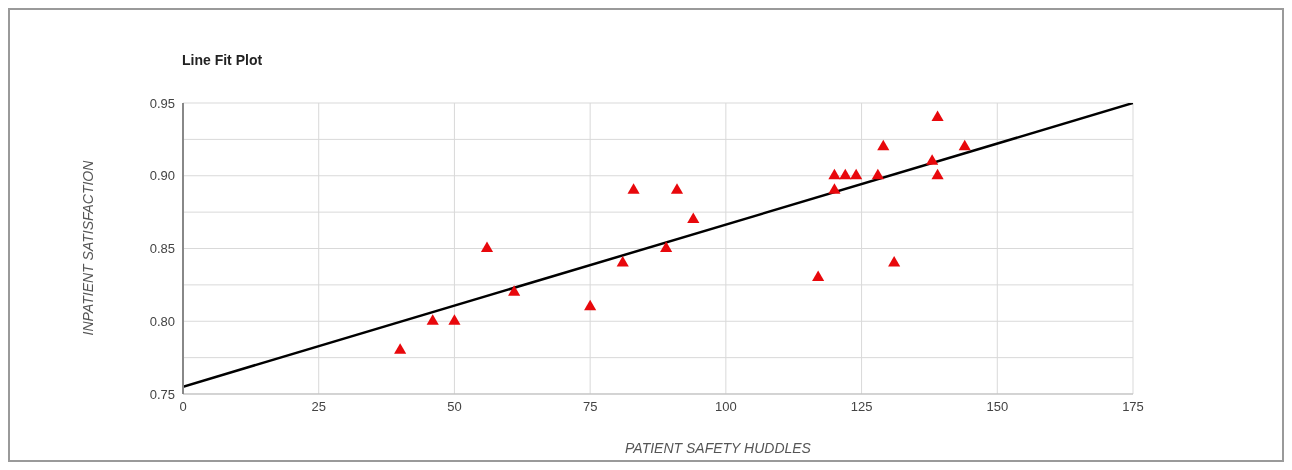  What do you see at coordinates (88, 248) in the screenshot?
I see `y-axis-title: INPATIENT SATISFACTION` at bounding box center [88, 248].